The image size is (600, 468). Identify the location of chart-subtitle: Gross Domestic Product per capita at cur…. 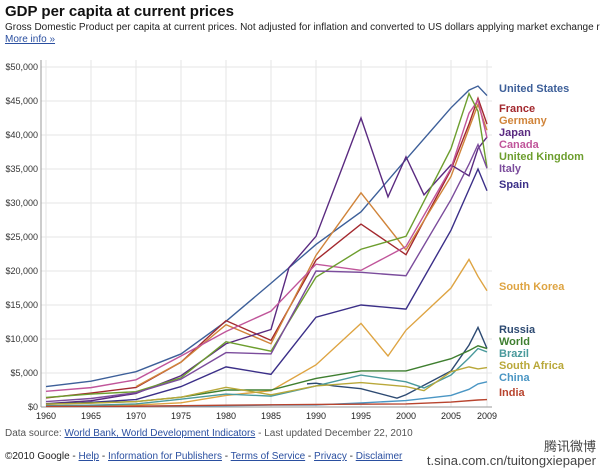
(302, 34).